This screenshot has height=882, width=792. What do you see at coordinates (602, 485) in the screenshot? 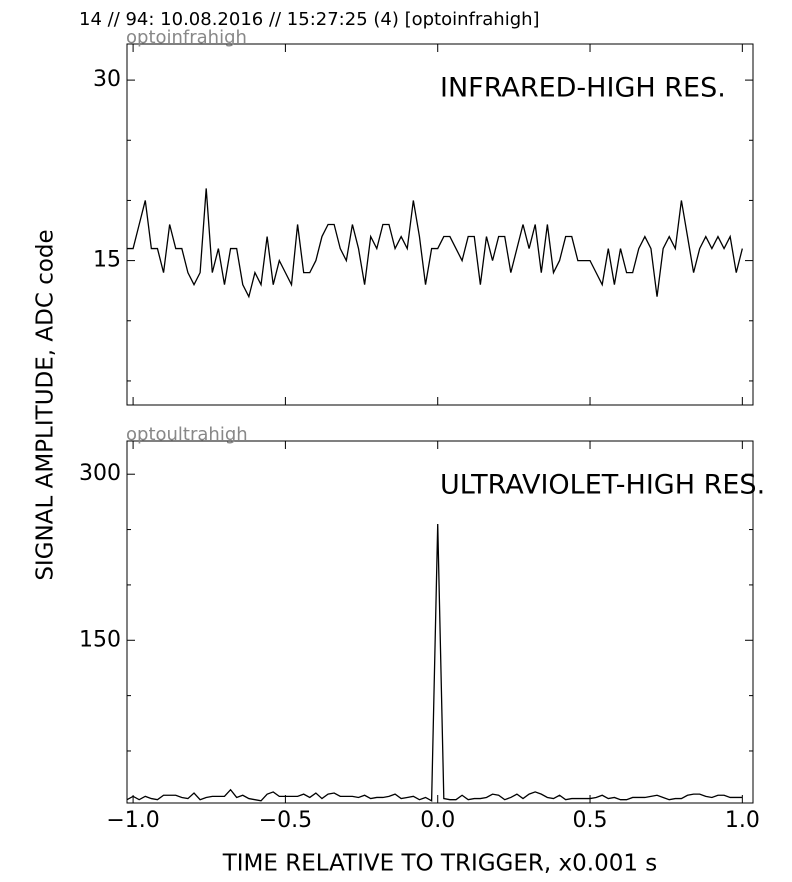
I see `annotation: ULTRAVIOLET-HIGH RES.` at bounding box center [602, 485].